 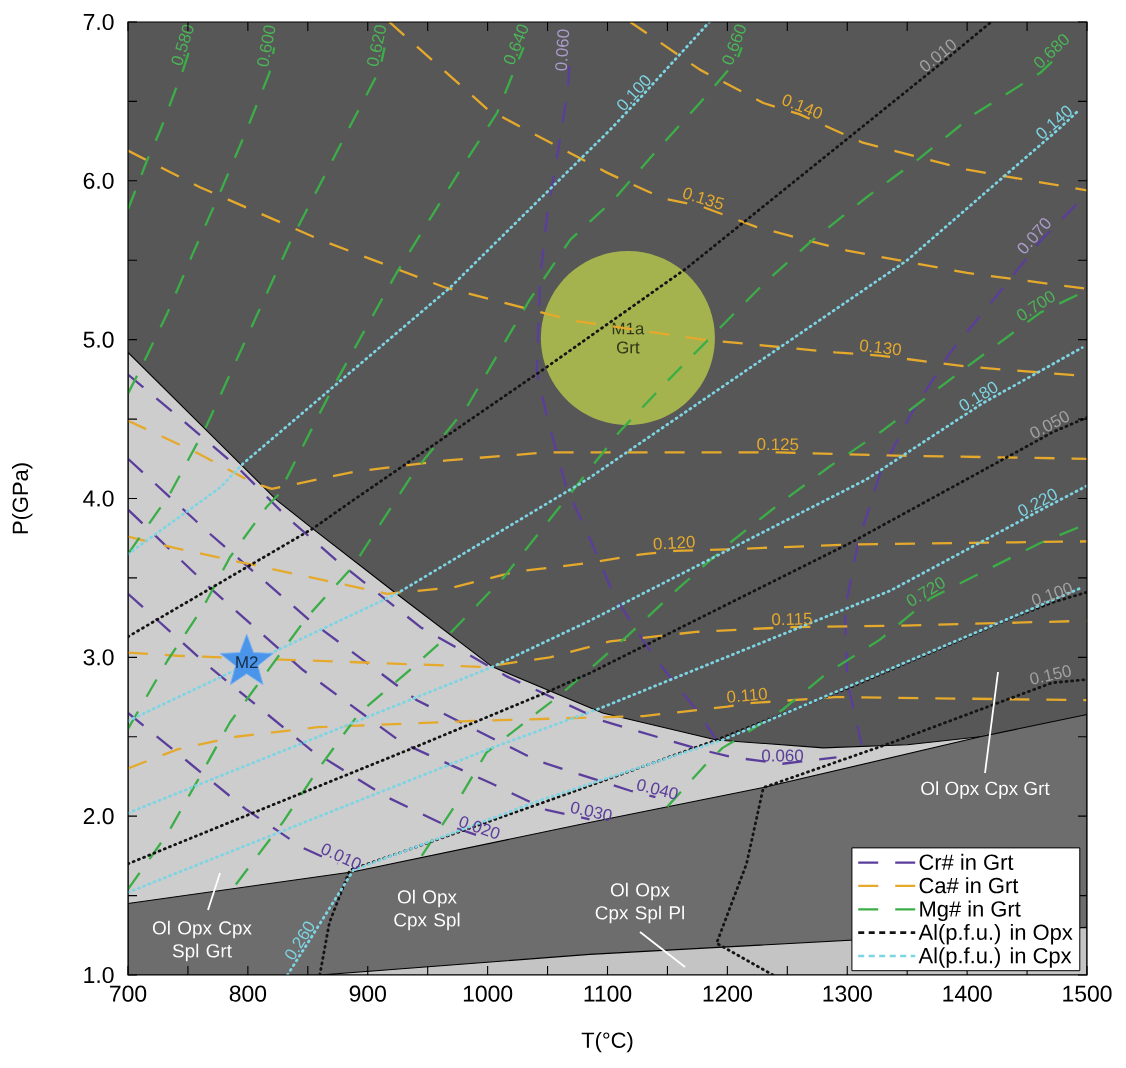 I want to click on legend-label: Mg# in Grt, so click(x=970, y=911).